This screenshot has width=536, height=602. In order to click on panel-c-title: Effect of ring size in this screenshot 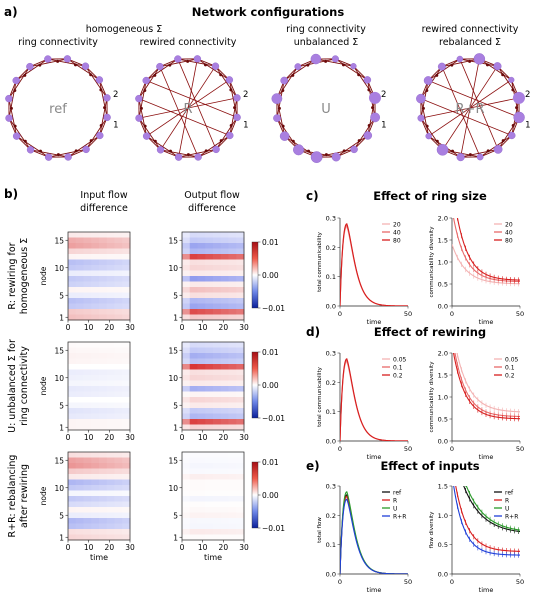, I will do `click(430, 196)`.